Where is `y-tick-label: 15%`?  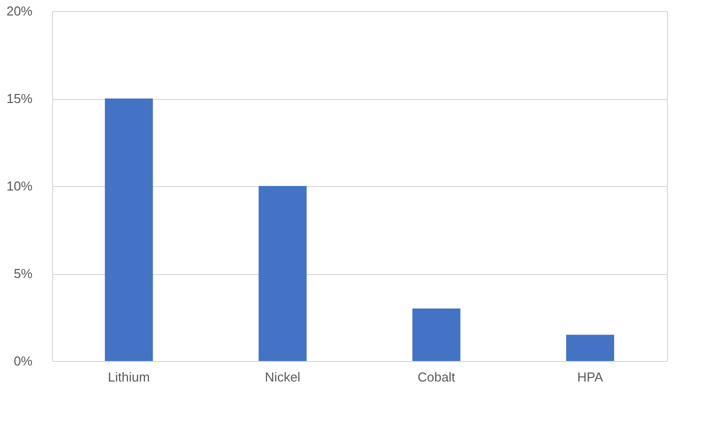
y-tick-label: 15% is located at coordinates (19, 98).